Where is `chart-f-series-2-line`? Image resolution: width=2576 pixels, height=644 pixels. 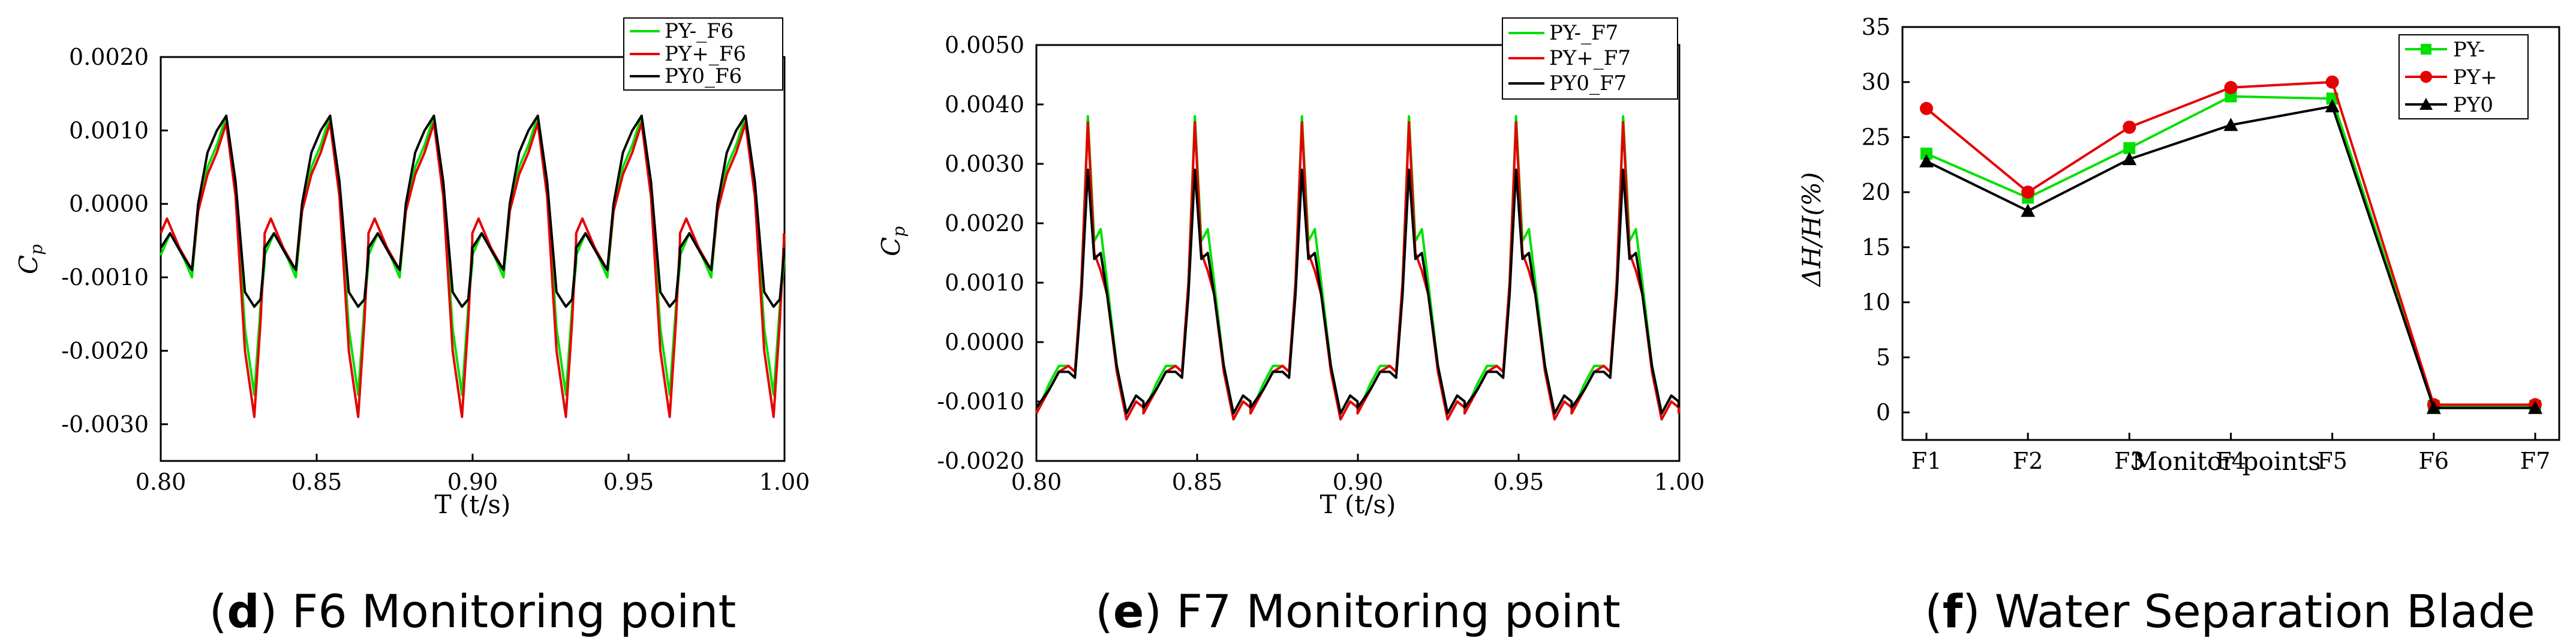
chart-f-series-2-line is located at coordinates (2231, 256).